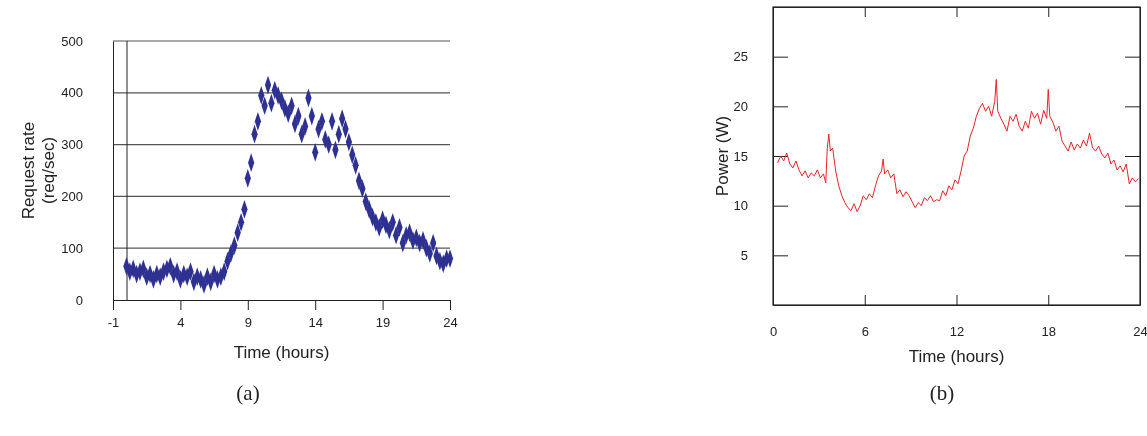  I want to click on x-tick-label: 6, so click(865, 332).